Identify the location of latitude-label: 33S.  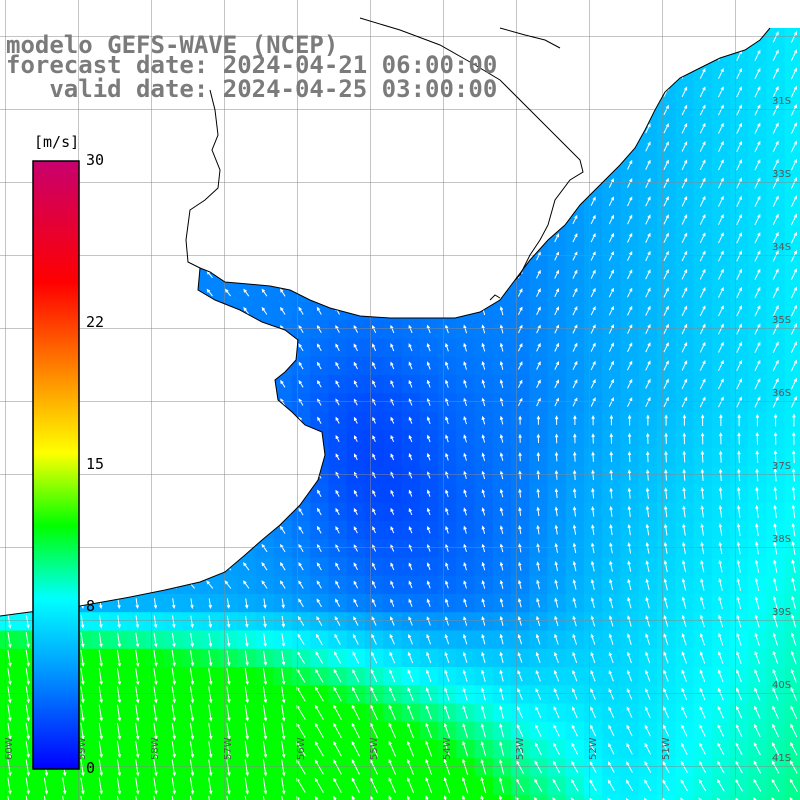
(781, 174).